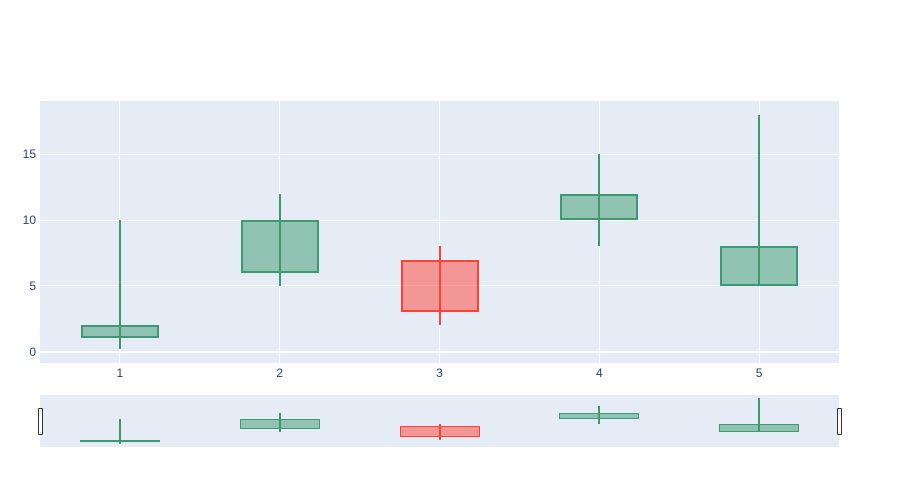  What do you see at coordinates (29, 154) in the screenshot?
I see `y-tick-label: 15` at bounding box center [29, 154].